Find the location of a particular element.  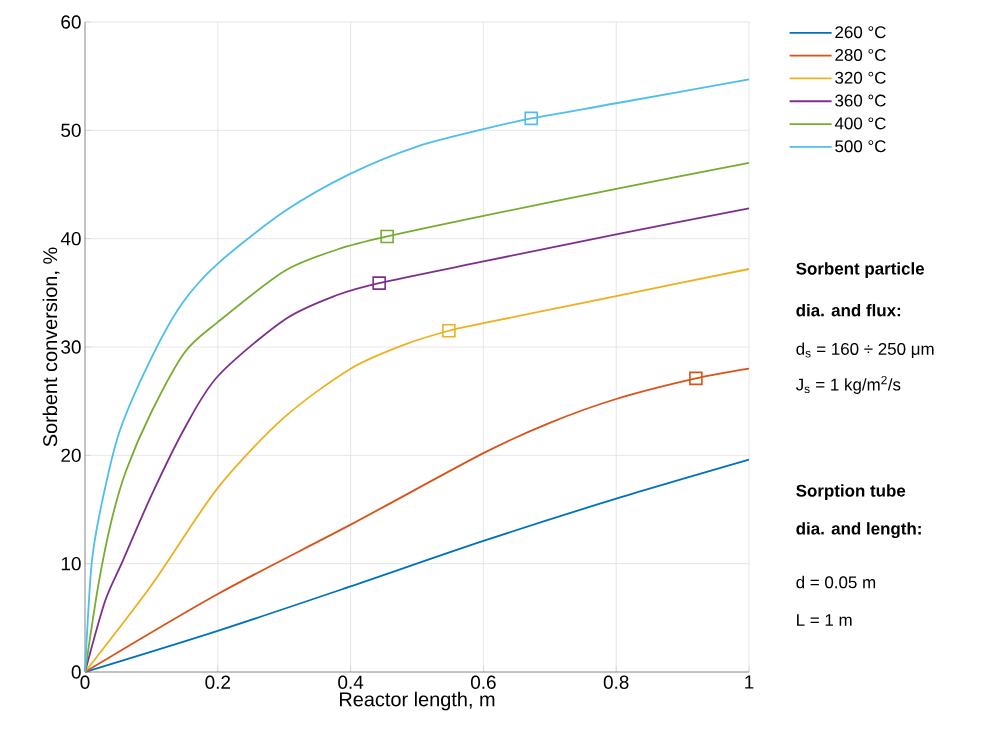

legend-label: 400 °C is located at coordinates (860, 123).